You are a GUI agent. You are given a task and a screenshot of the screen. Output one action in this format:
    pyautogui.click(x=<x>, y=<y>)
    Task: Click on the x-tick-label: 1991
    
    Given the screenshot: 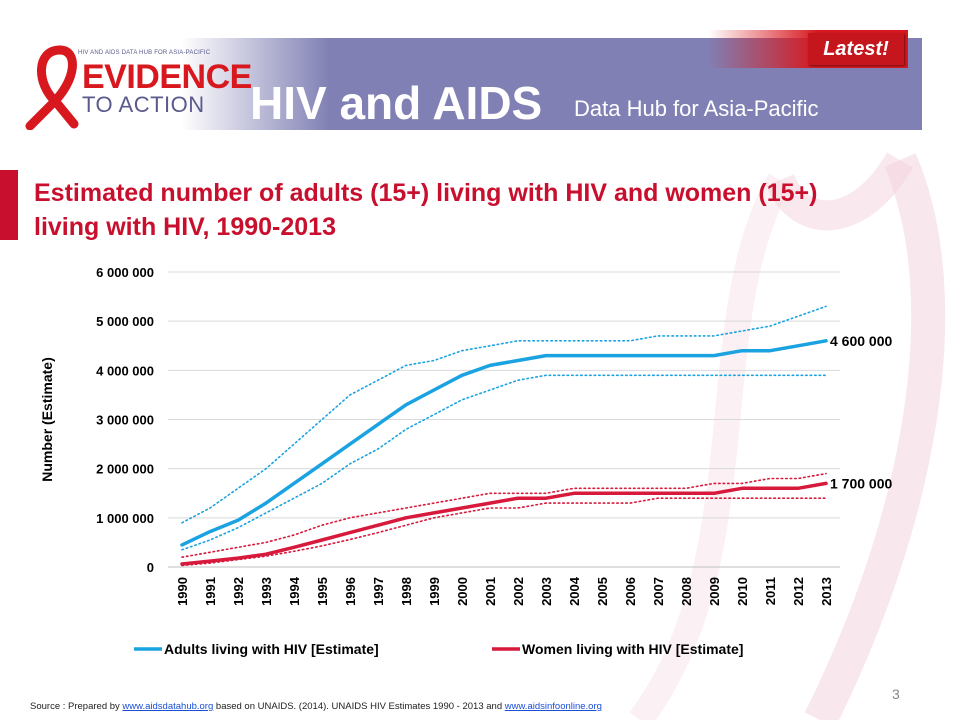 What is the action you would take?
    pyautogui.click(x=210, y=591)
    